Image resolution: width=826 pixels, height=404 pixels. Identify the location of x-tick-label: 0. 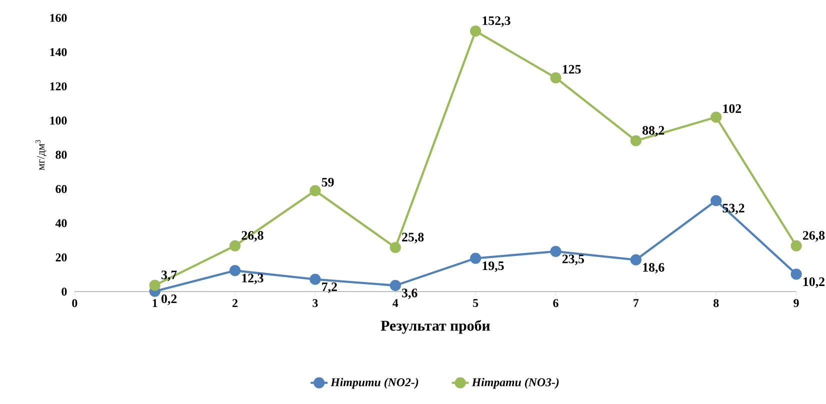
(75, 303).